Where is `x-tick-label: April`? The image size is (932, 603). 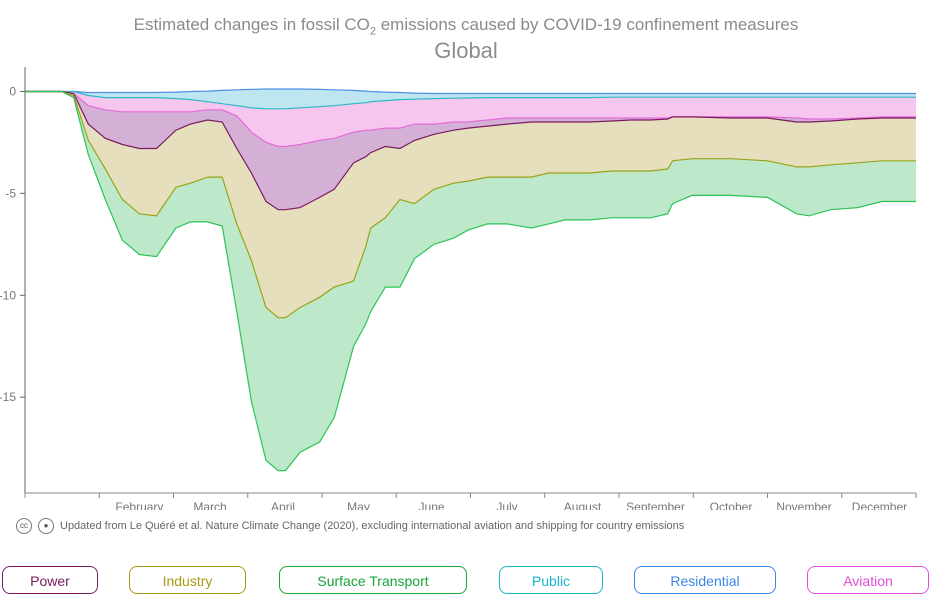
x-tick-label: April is located at coordinates (283, 505).